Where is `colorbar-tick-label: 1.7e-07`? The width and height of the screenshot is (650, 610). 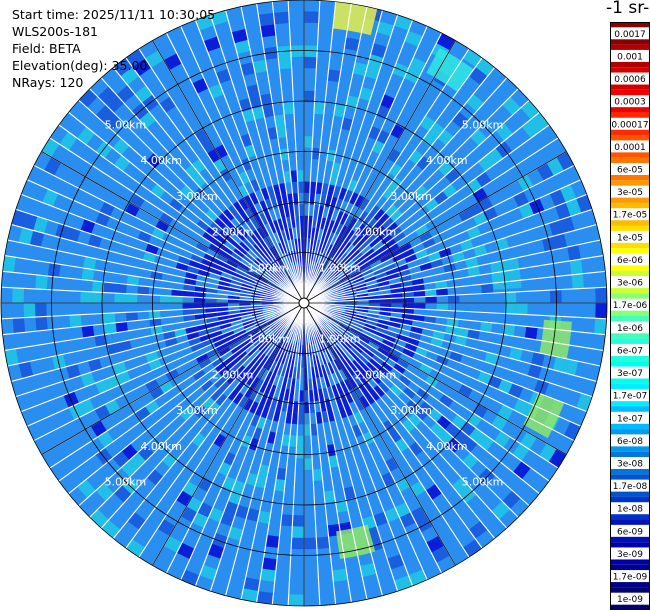 colorbar-tick-label: 1.7e-07 is located at coordinates (630, 397).